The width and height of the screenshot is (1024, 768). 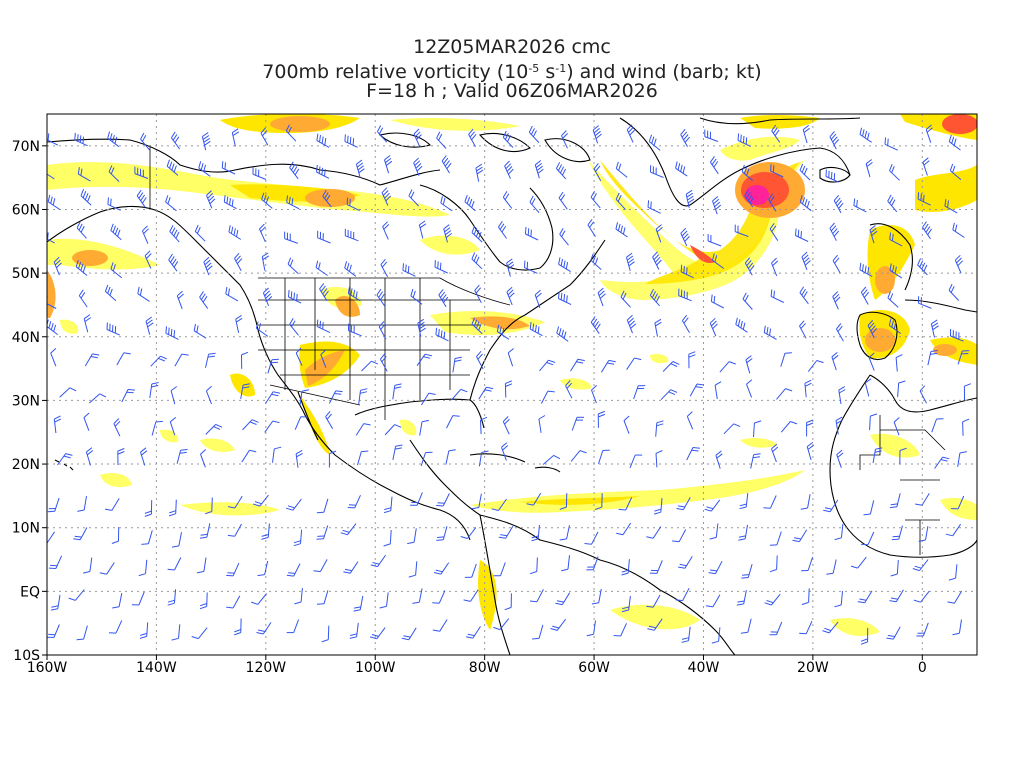 I want to click on lon-label: 0, so click(x=922, y=668).